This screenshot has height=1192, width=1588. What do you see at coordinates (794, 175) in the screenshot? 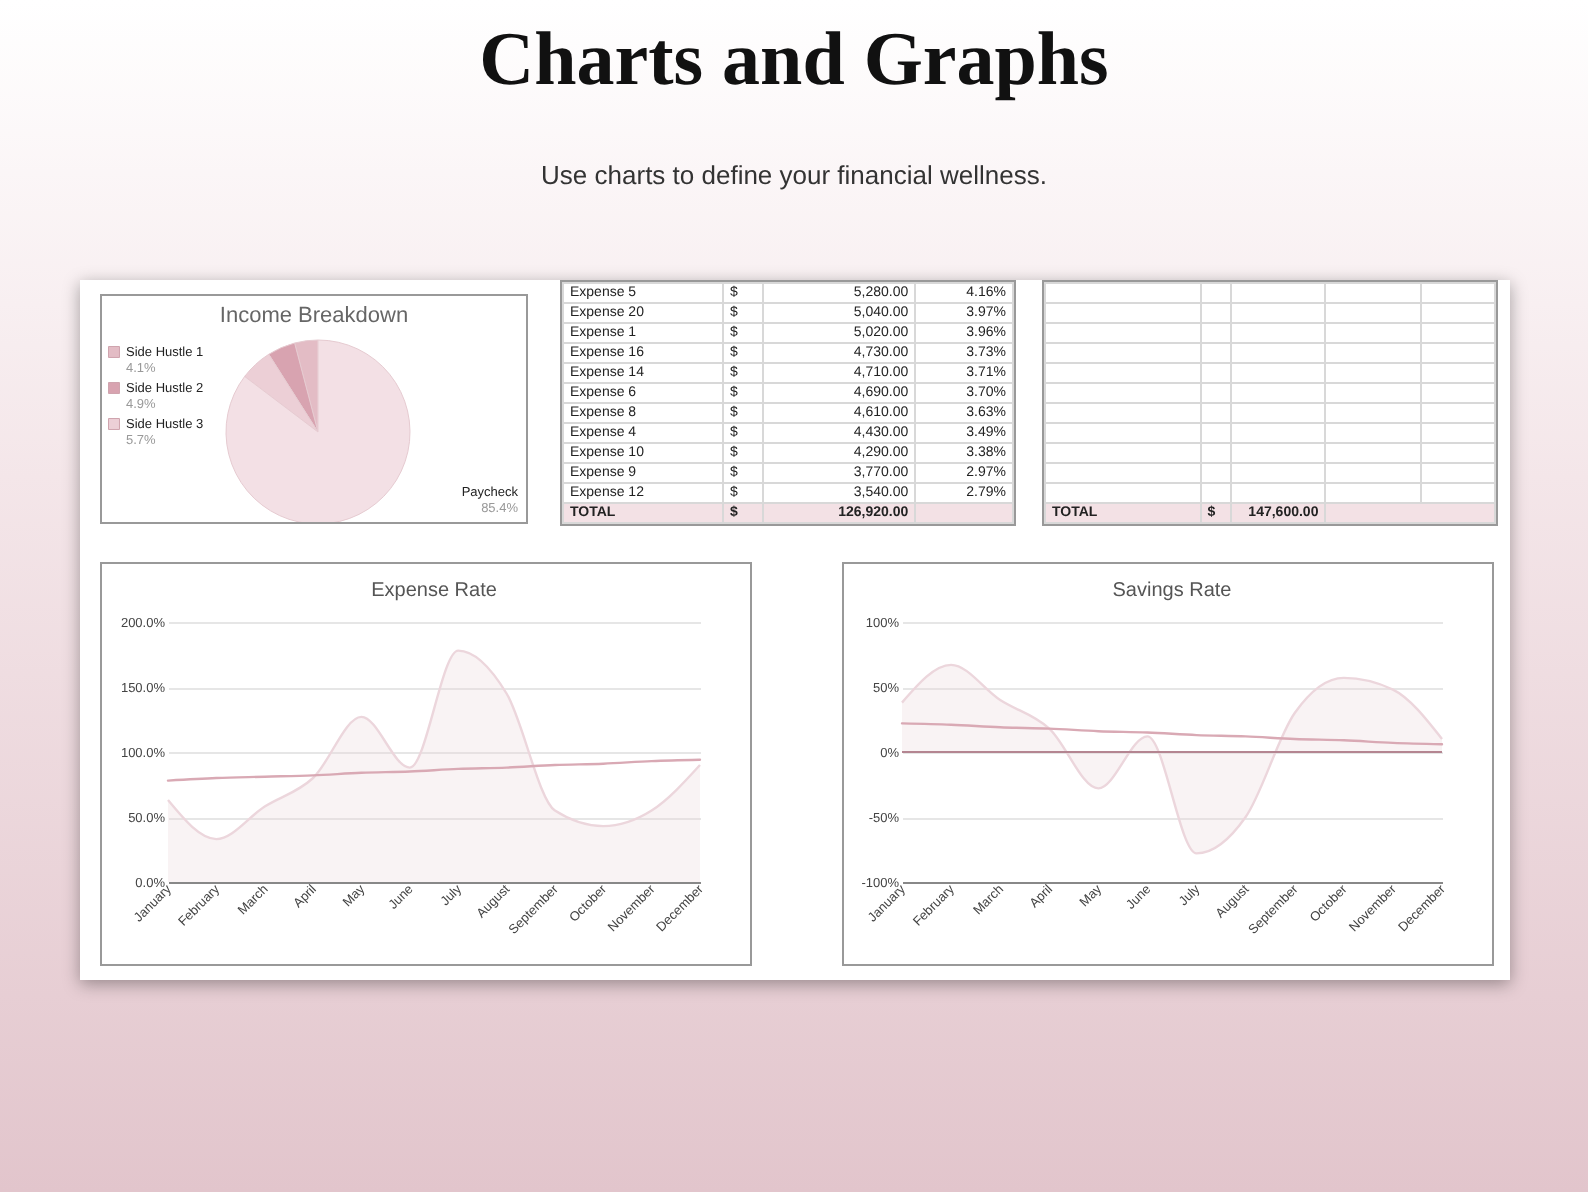
I see `text: Use charts to define your financial wellness.` at bounding box center [794, 175].